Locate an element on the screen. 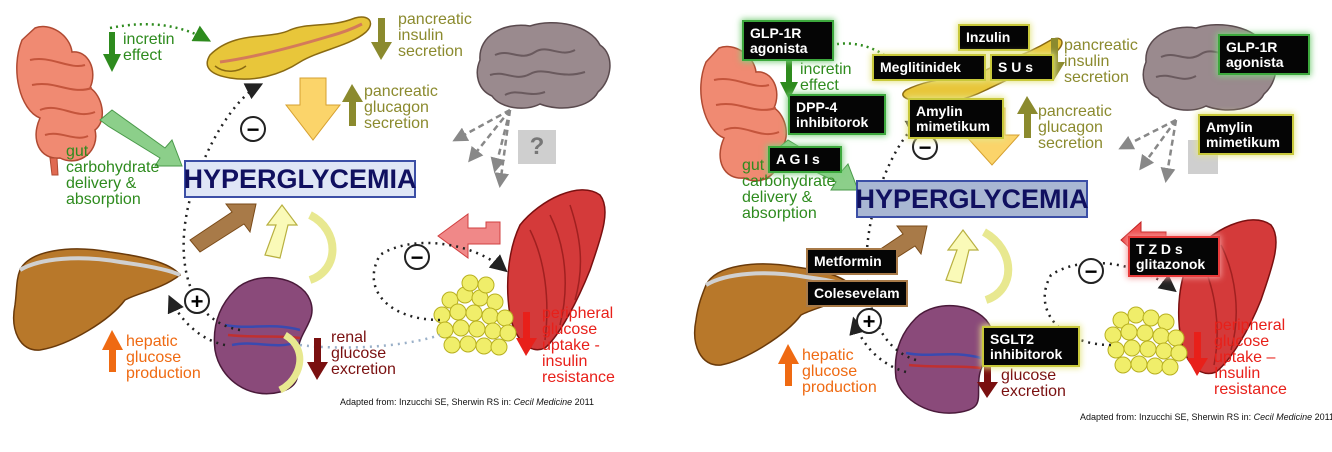 This screenshot has width=1332, height=452. drug-sus: S U s is located at coordinates (1022, 67).